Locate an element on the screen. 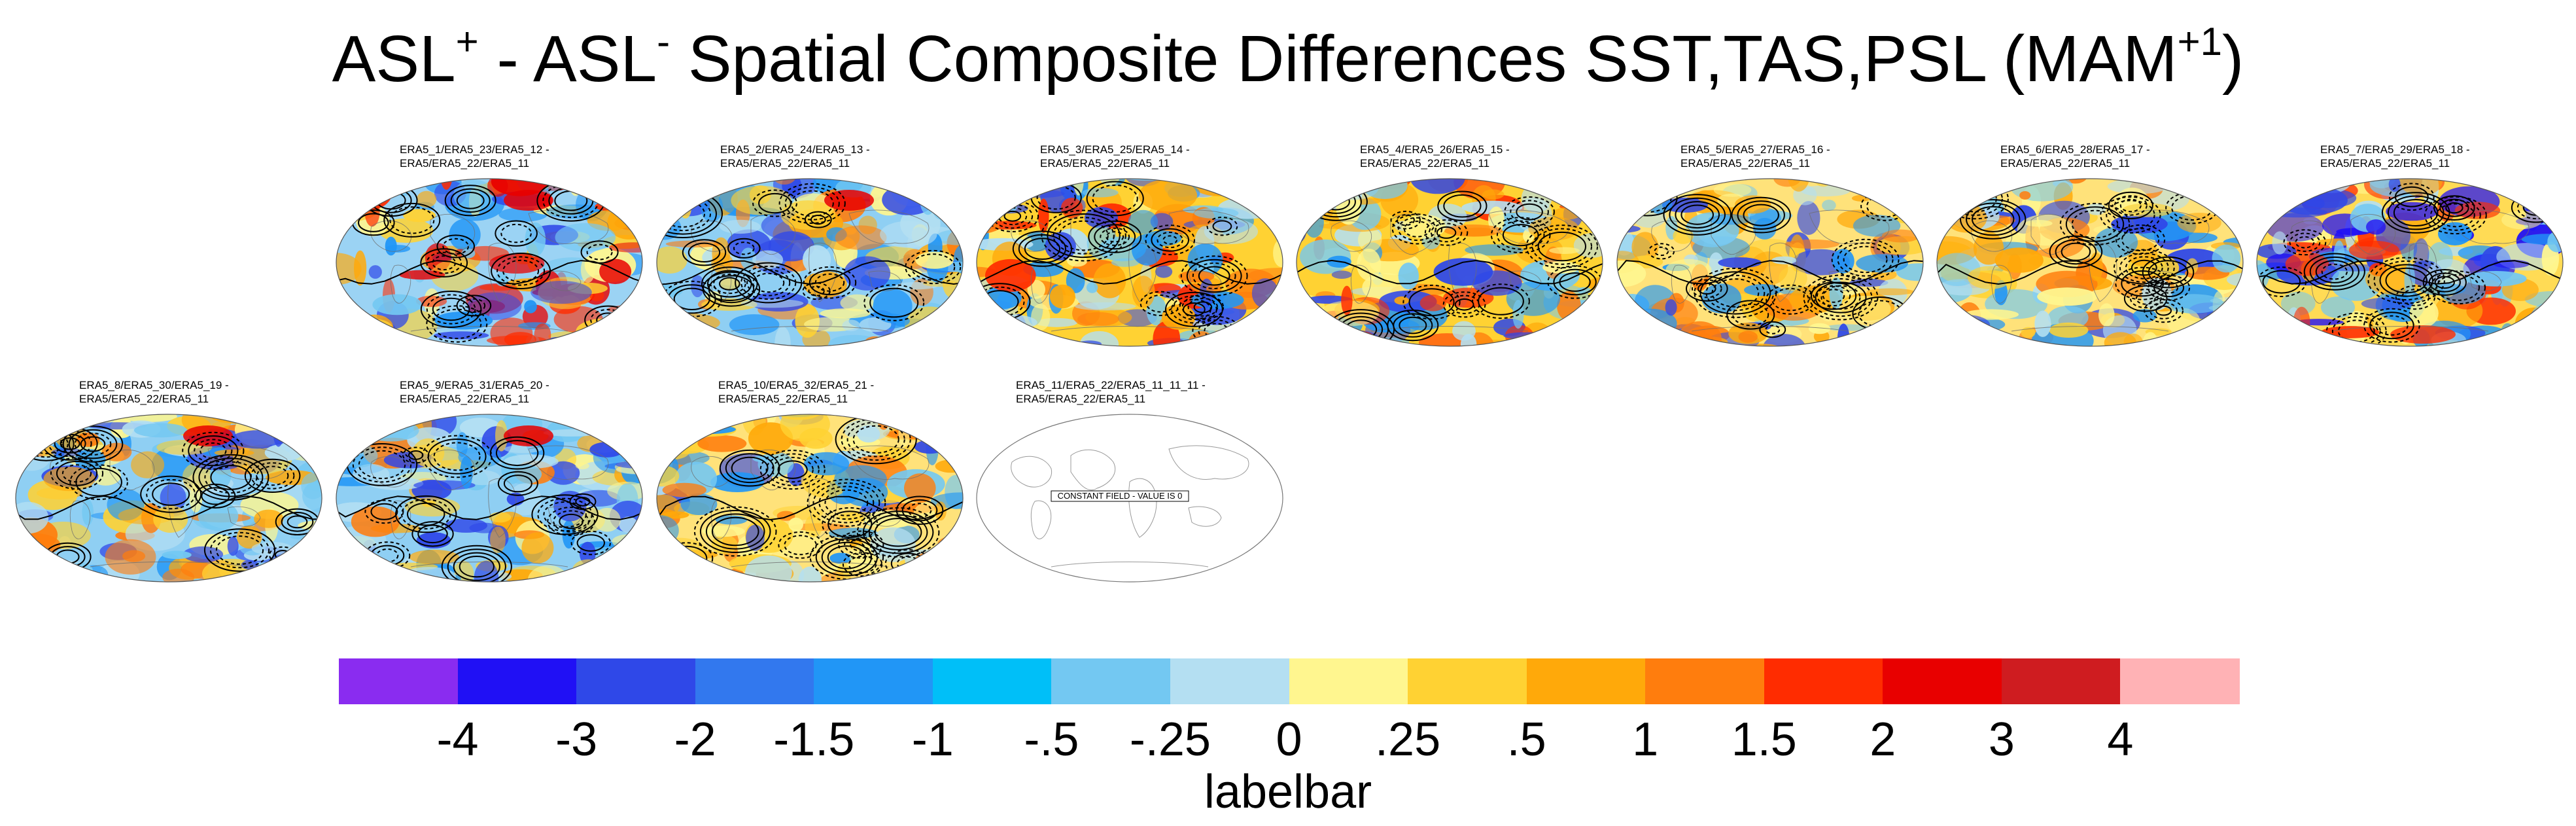 The image size is (2576, 826). labelbar-tick-label: 0 is located at coordinates (1289, 739).